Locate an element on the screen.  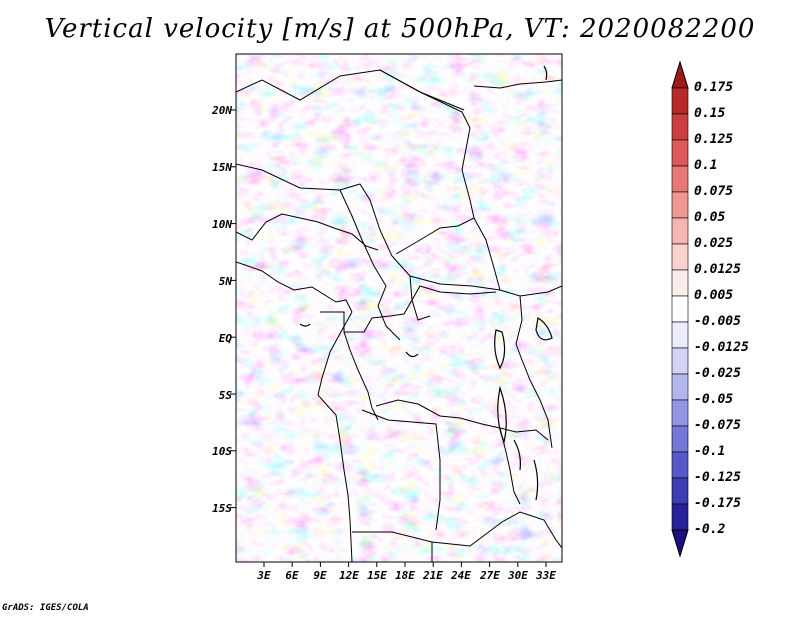
colorbar-label: 0.075 is located at coordinates (714, 191).